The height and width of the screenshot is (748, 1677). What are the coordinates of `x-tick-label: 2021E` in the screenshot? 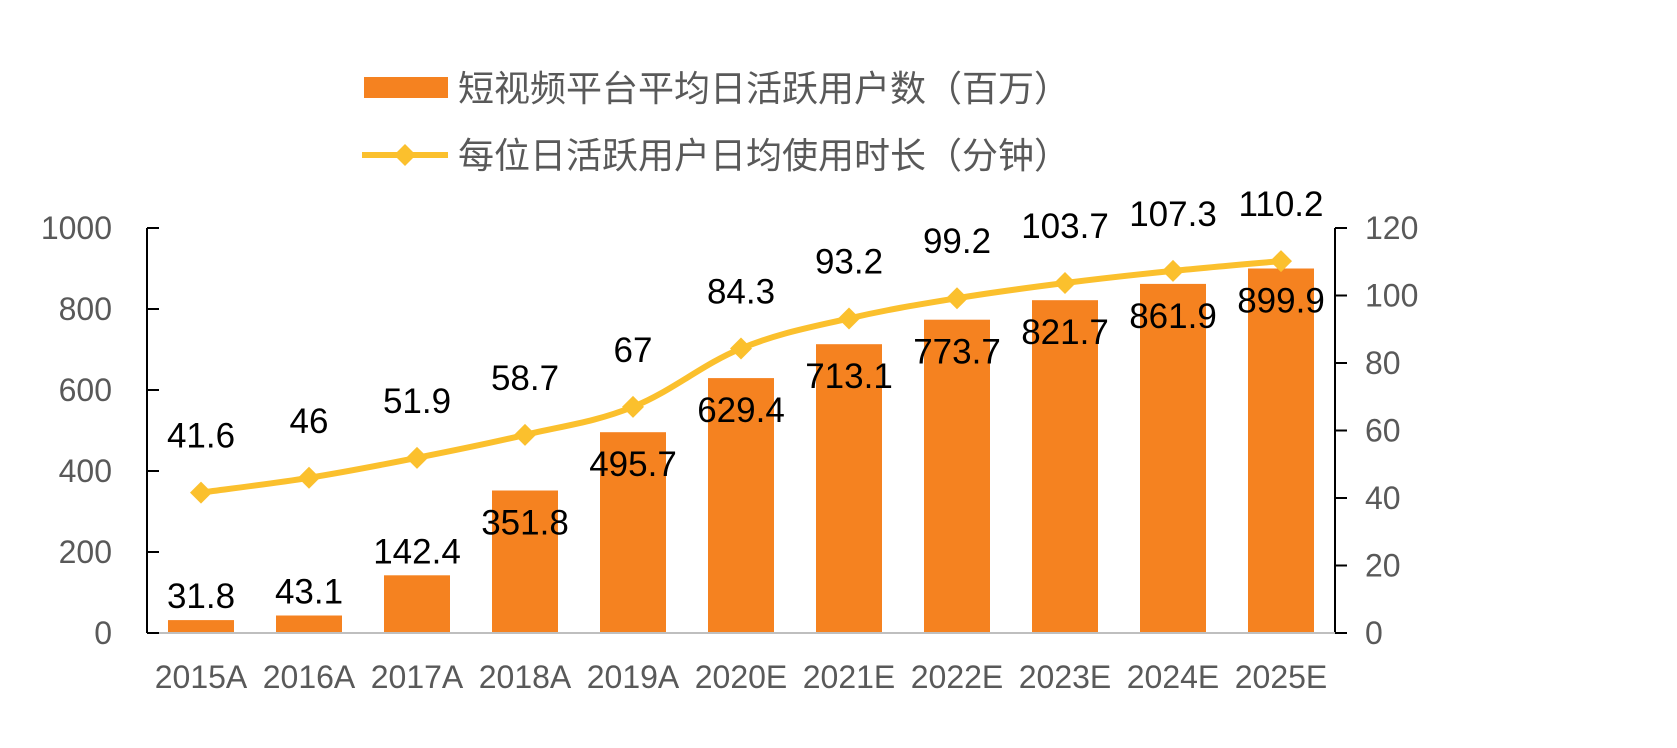 It's located at (849, 677).